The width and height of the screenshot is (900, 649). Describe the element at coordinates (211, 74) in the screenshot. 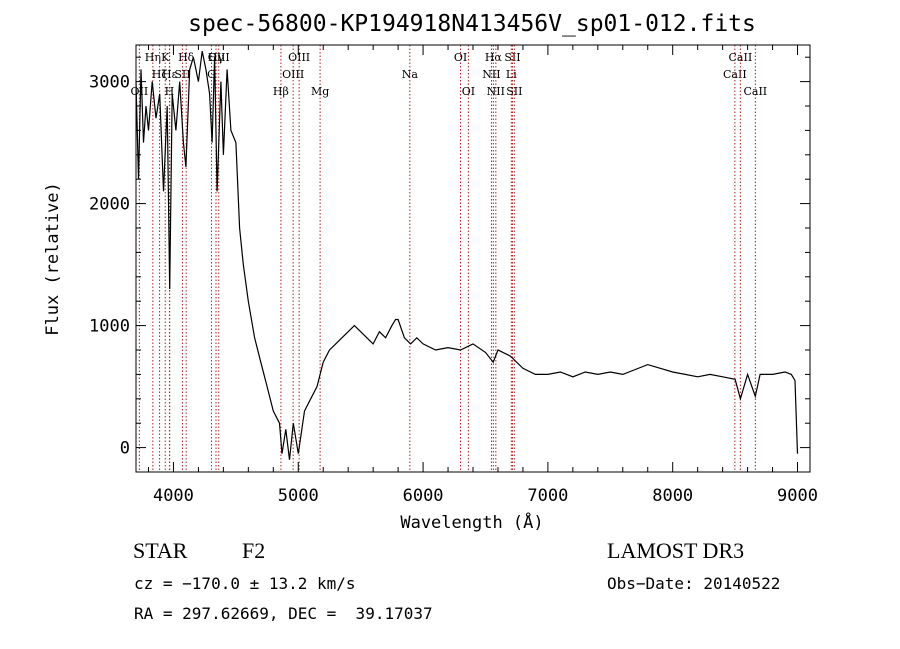

I see `marker-label-8: G` at that location.